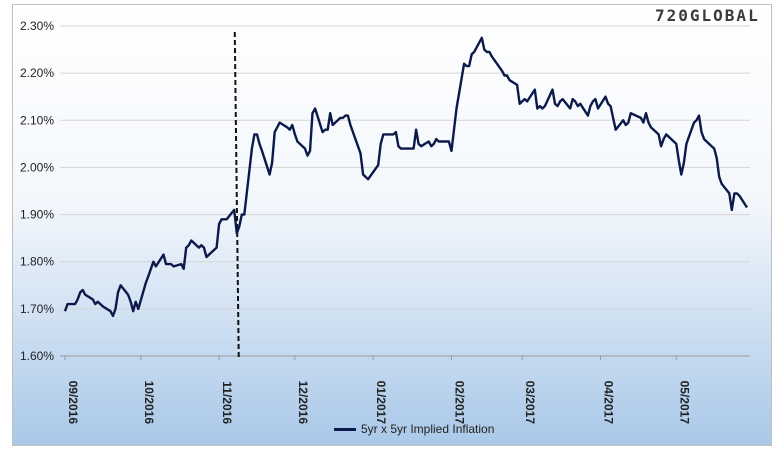 Image resolution: width=780 pixels, height=451 pixels. Describe the element at coordinates (428, 429) in the screenshot. I see `legend-label: 5yr x 5yr Implied Inflation` at that location.